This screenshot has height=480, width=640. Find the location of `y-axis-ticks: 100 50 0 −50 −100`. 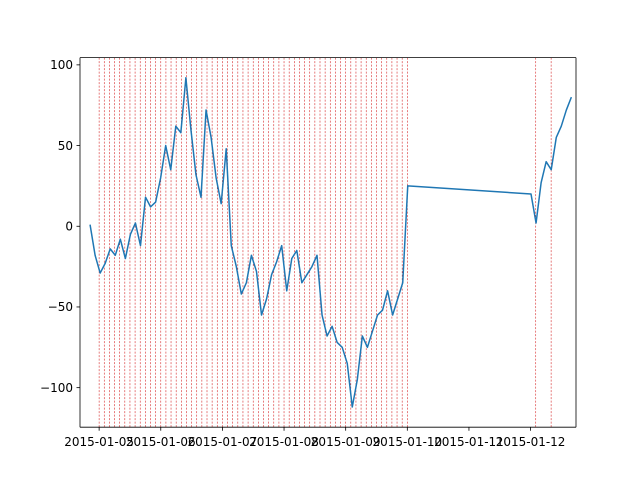

y-axis-ticks: 100 50 0 −50 −100 is located at coordinates (60, 226).